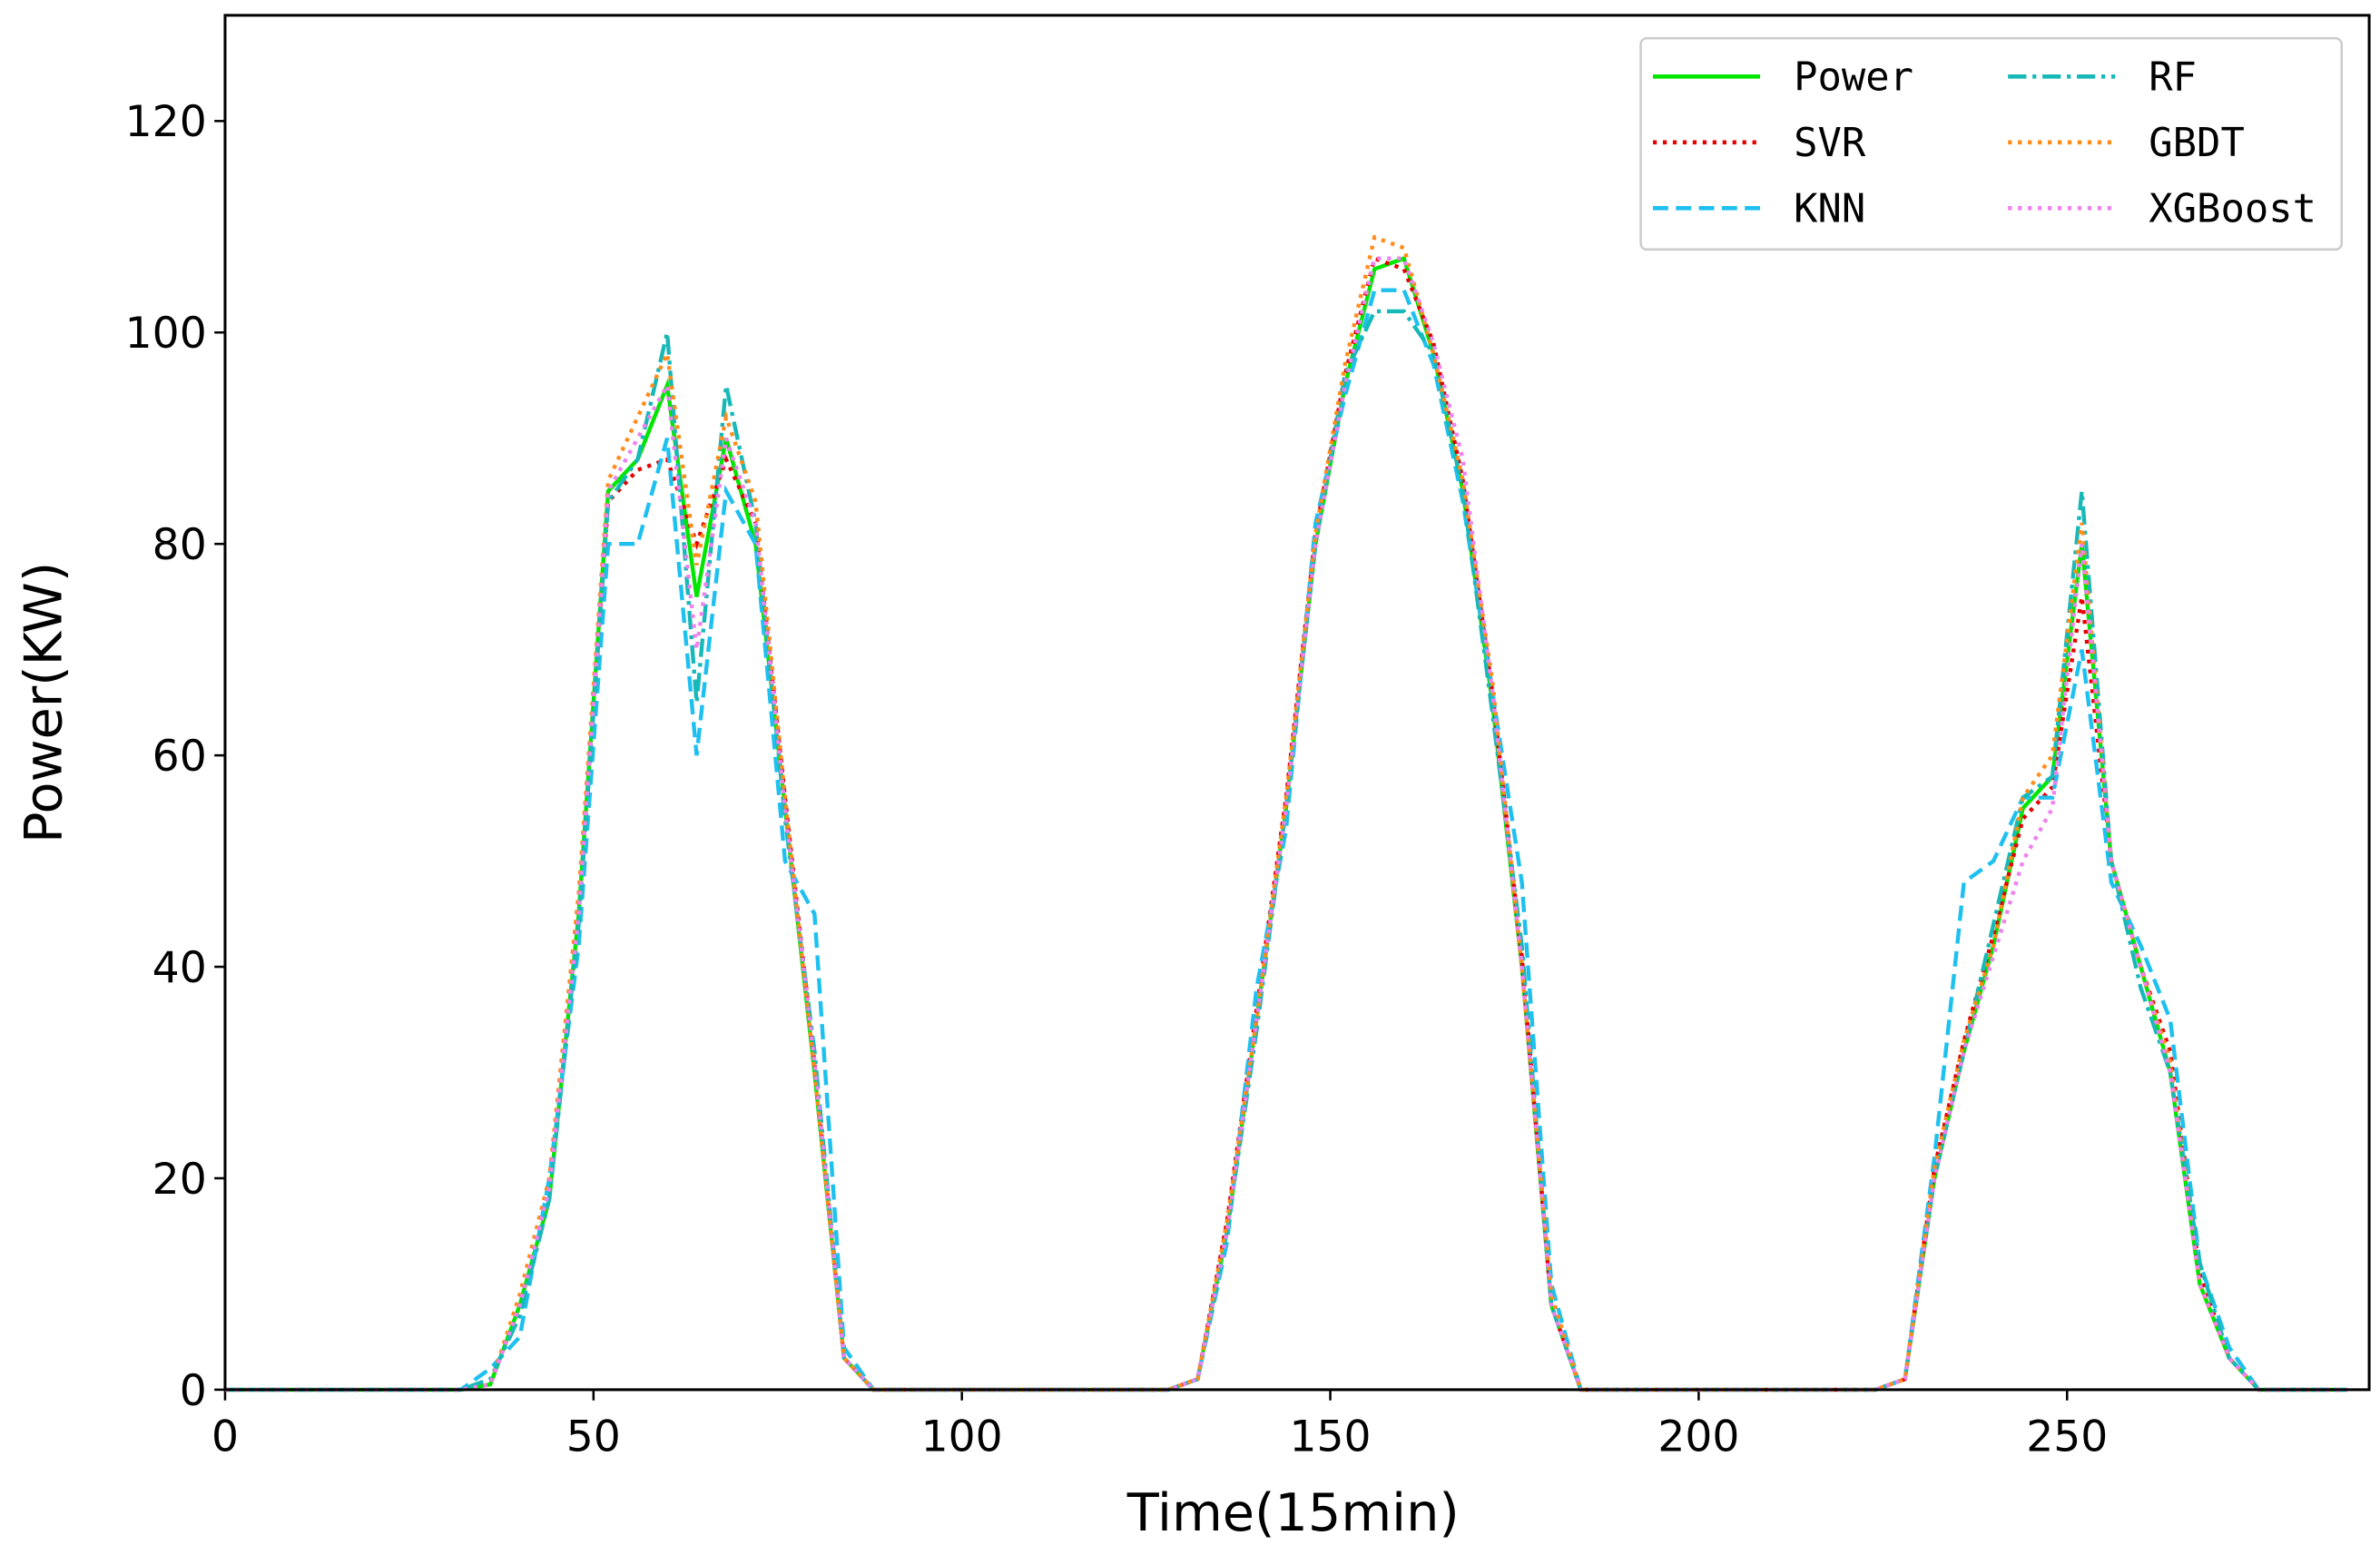  What do you see at coordinates (2197, 143) in the screenshot?
I see `legend-label: GBDT` at bounding box center [2197, 143].